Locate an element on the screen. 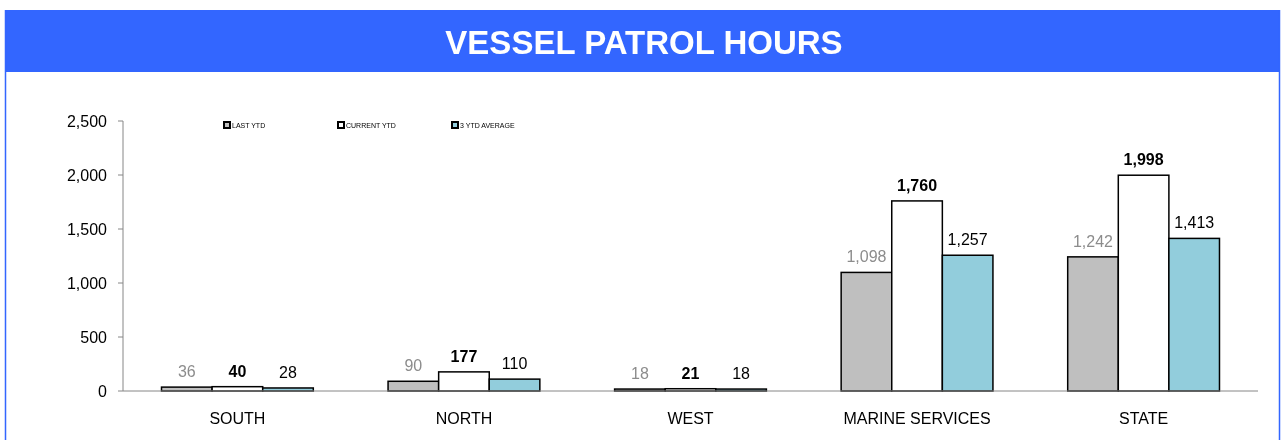 This screenshot has width=1282, height=440. data-label: 1,413 is located at coordinates (1194, 223).